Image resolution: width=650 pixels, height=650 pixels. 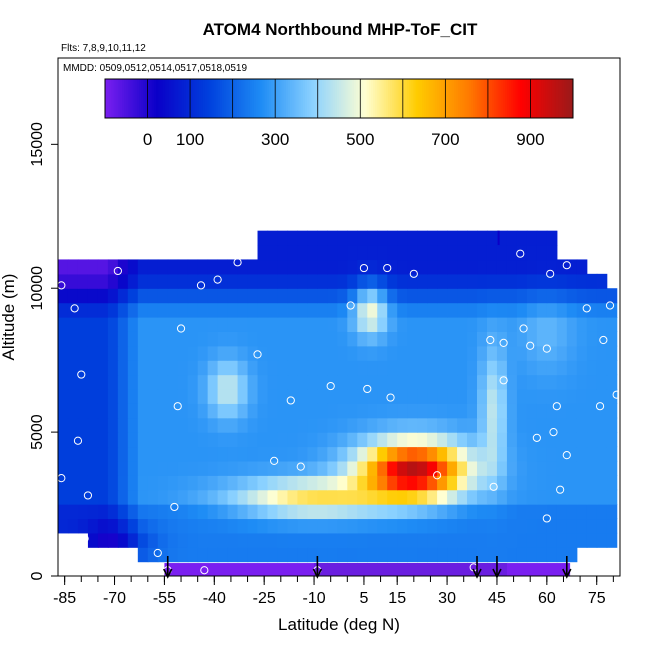 What do you see at coordinates (340, 29) in the screenshot?
I see `chart-title: ATOM4 Northbound MHP-ToF_CIT` at bounding box center [340, 29].